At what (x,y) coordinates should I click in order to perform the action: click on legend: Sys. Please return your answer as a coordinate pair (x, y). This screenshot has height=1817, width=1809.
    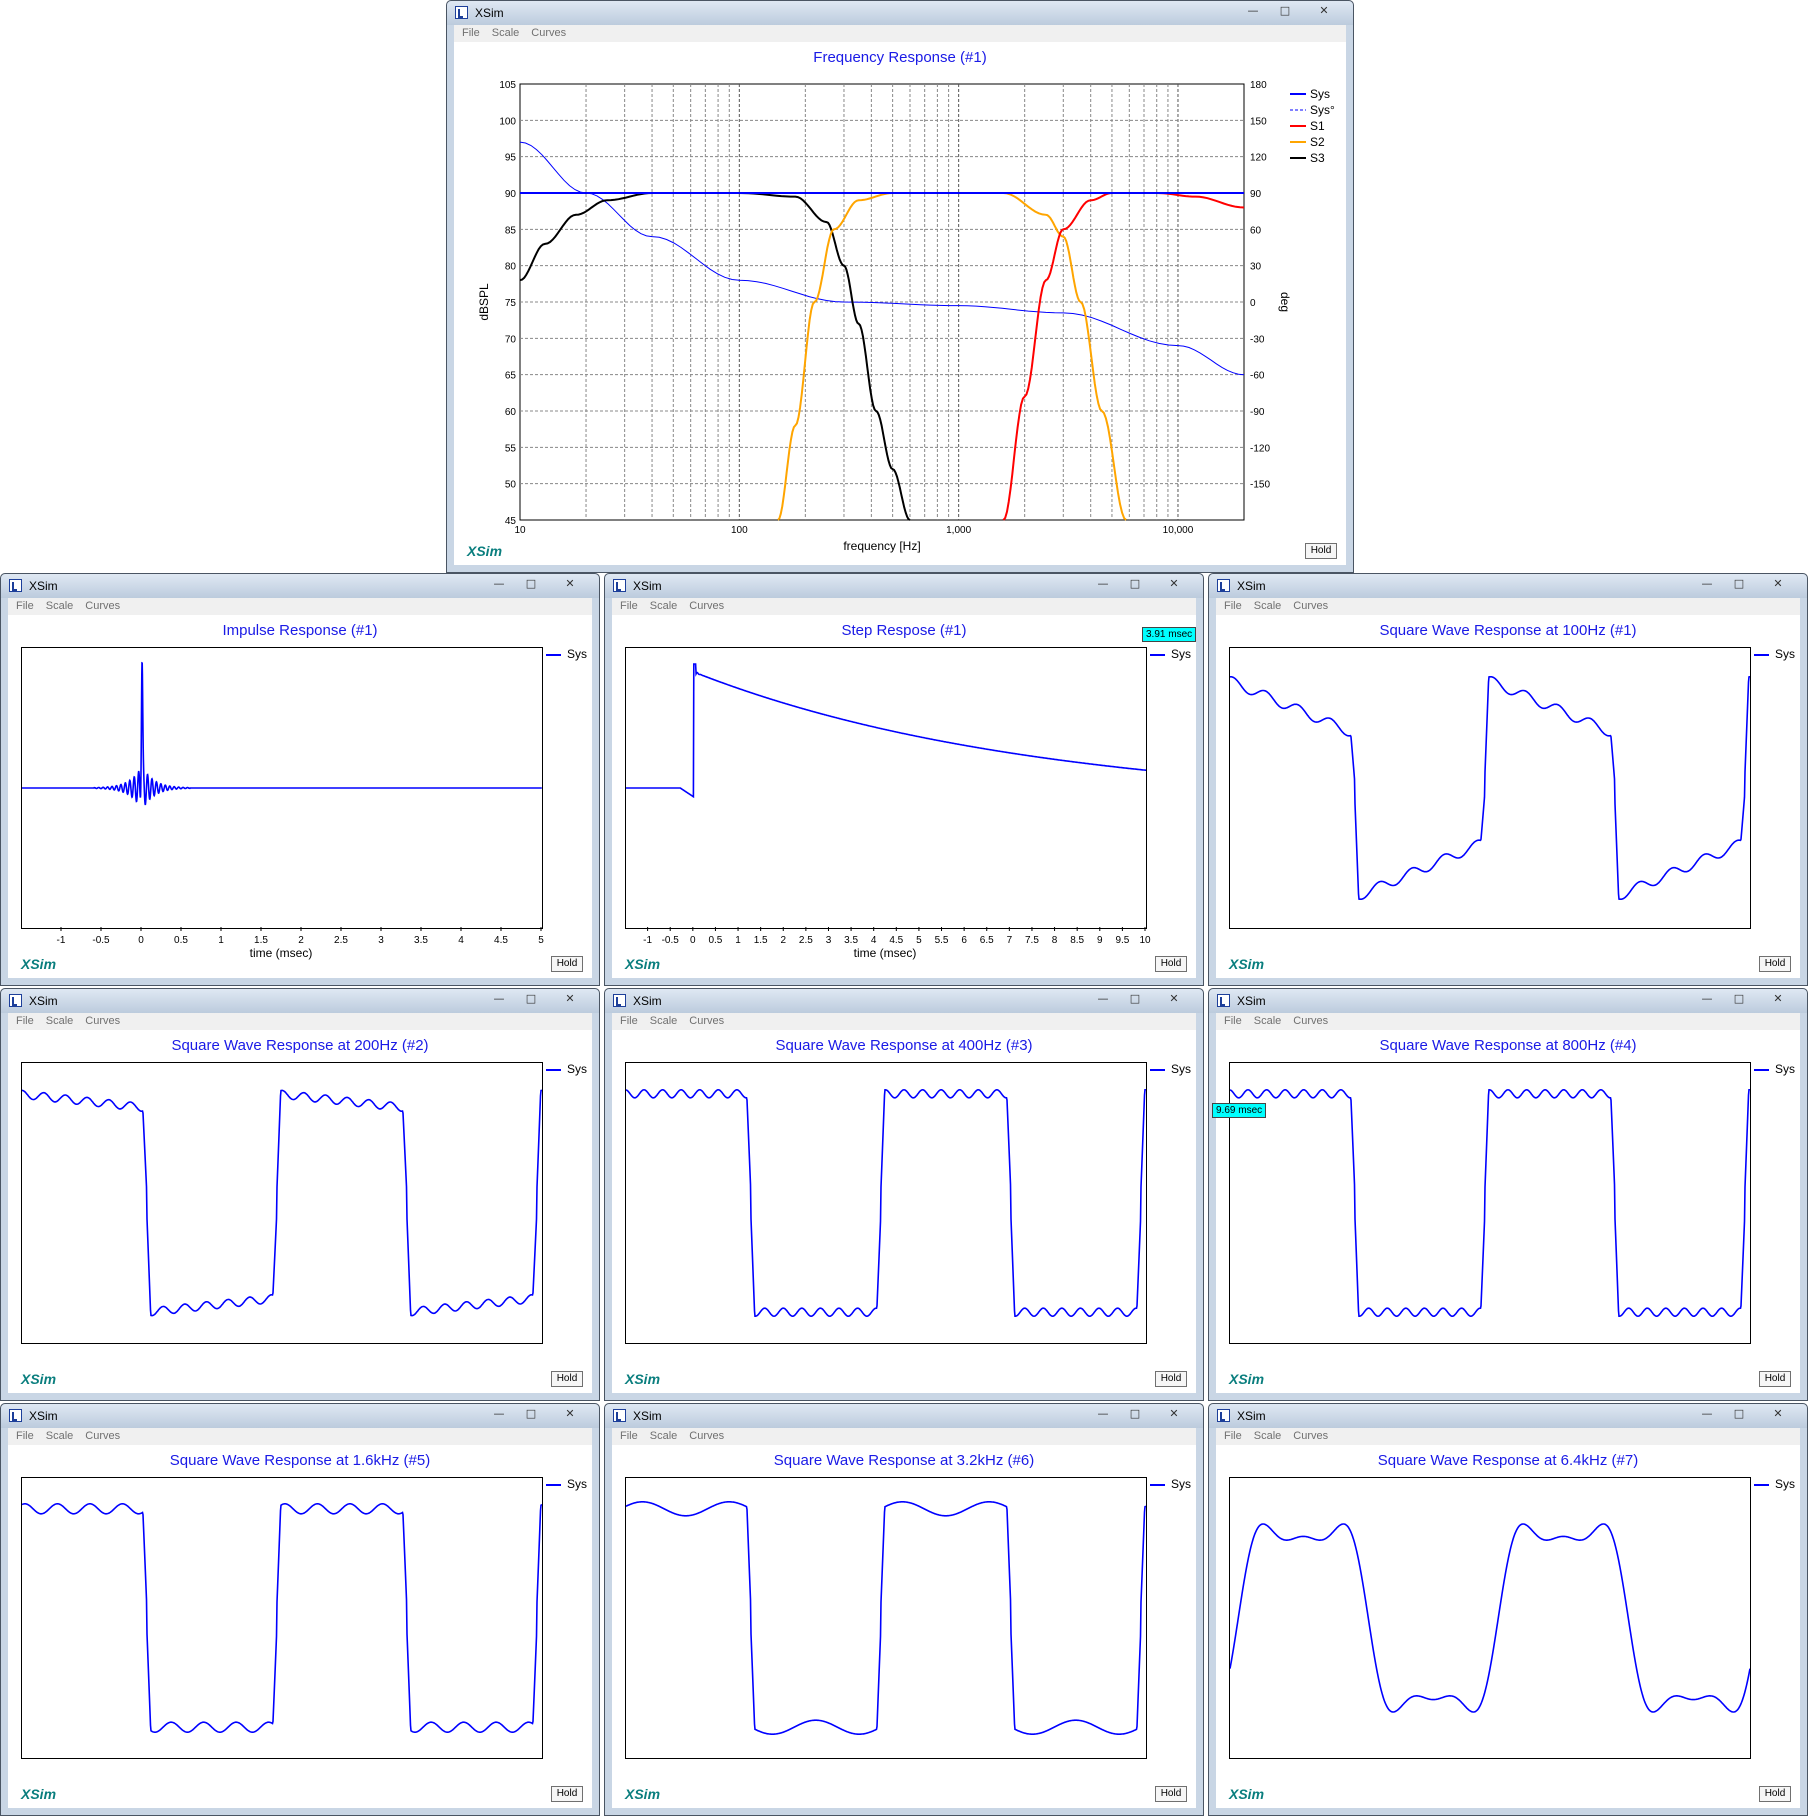
    Looking at the image, I should click on (1774, 654).